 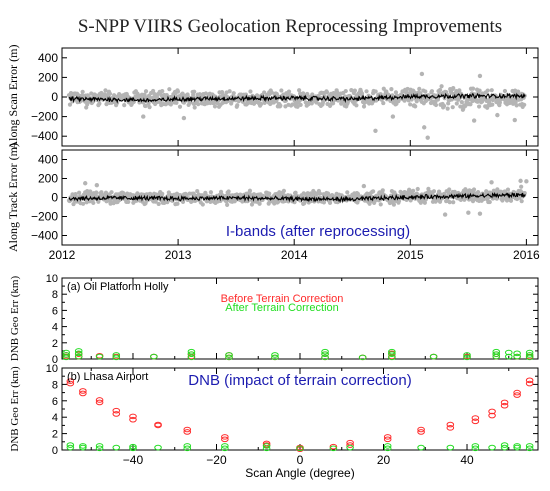 What do you see at coordinates (294, 255) in the screenshot?
I see `x-tick-label: 2014` at bounding box center [294, 255].